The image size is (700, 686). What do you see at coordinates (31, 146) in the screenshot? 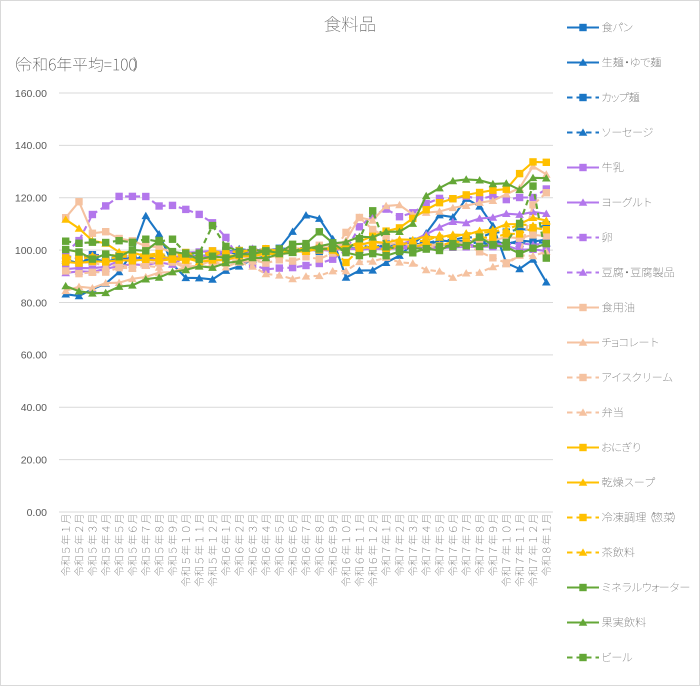
I see `svg-text: 140.00` at bounding box center [31, 146].